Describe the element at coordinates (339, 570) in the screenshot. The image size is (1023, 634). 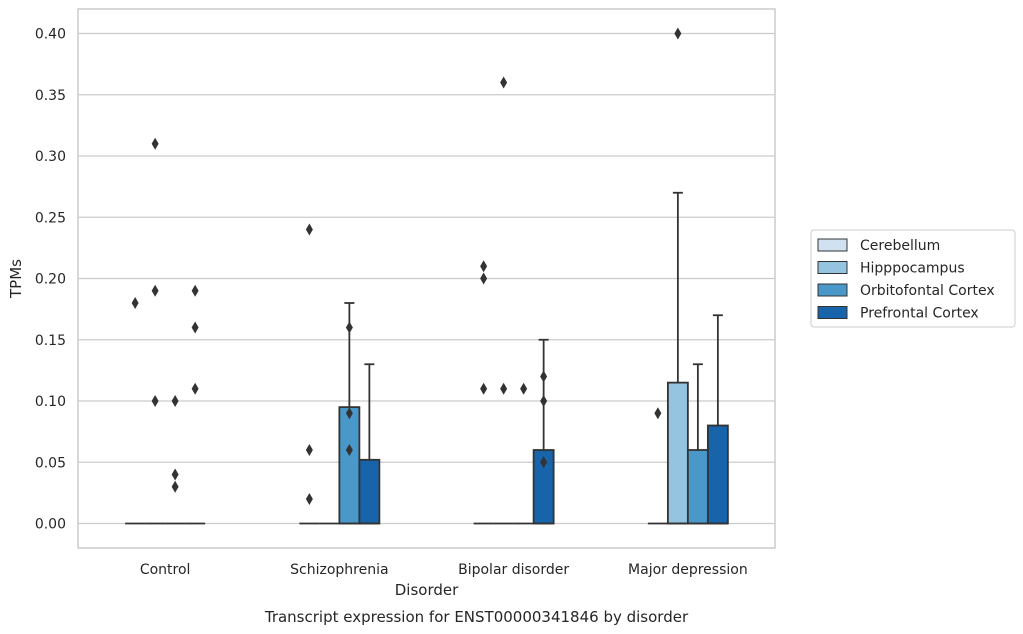
I see `x-tick-label: Schizophrenia` at that location.